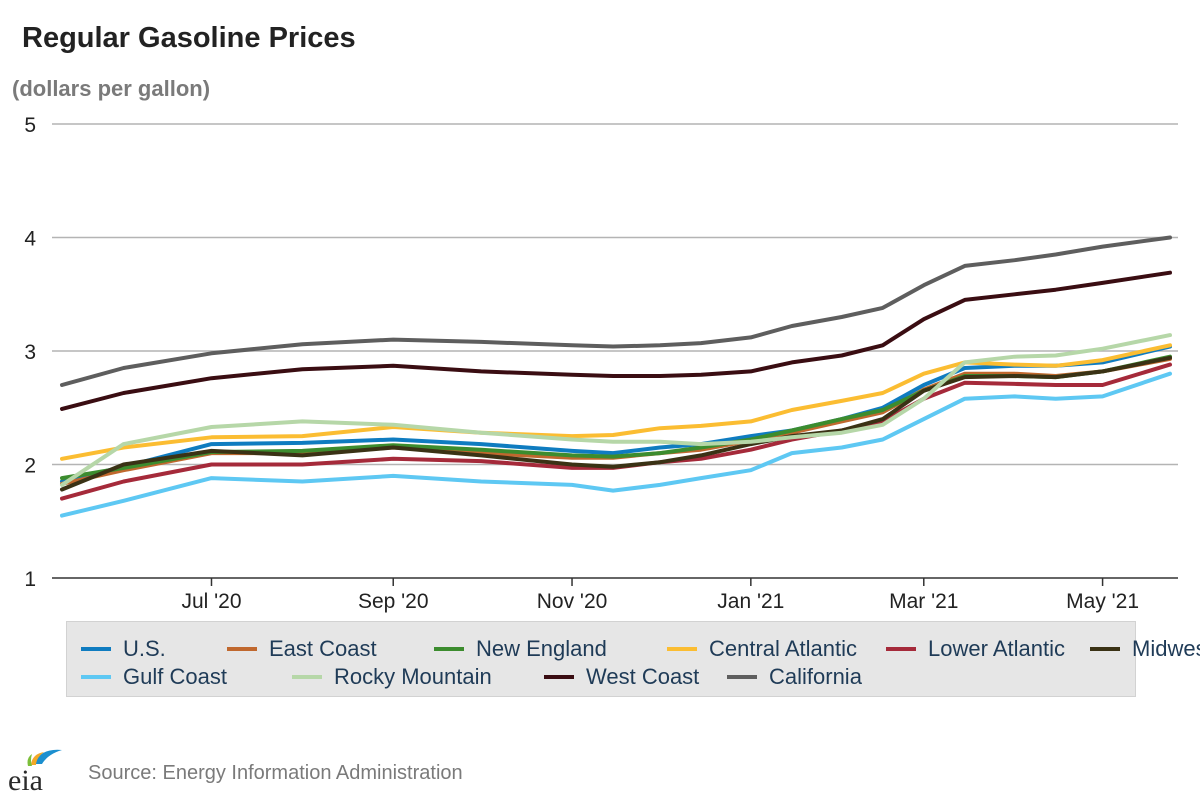 The image size is (1200, 800). Describe the element at coordinates (572, 601) in the screenshot. I see `x-tick-label: Nov '20` at that location.